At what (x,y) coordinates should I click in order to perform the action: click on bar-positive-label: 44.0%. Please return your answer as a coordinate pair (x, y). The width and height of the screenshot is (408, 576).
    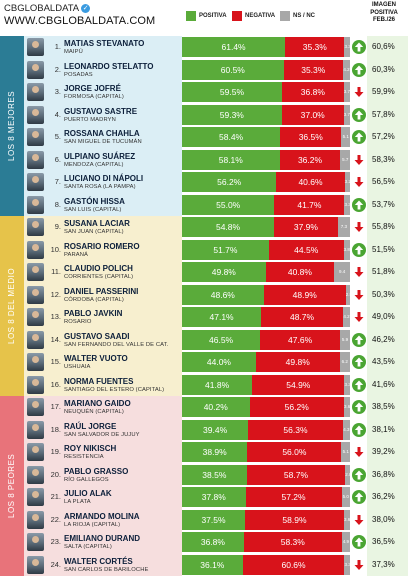
    Looking at the image, I should click on (218, 362).